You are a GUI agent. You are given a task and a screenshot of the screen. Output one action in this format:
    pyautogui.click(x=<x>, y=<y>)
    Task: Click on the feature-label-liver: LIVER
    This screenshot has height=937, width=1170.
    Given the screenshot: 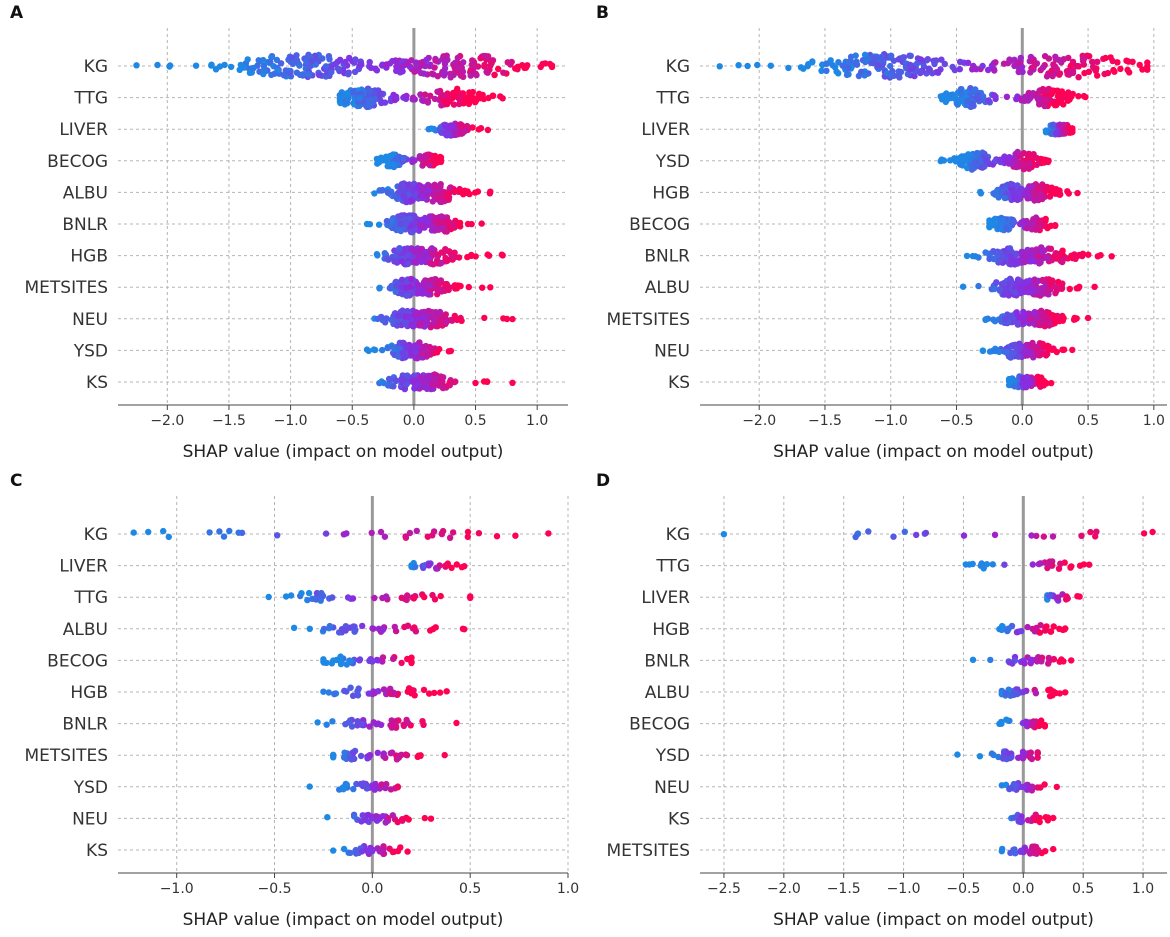 What is the action you would take?
    pyautogui.click(x=83, y=130)
    